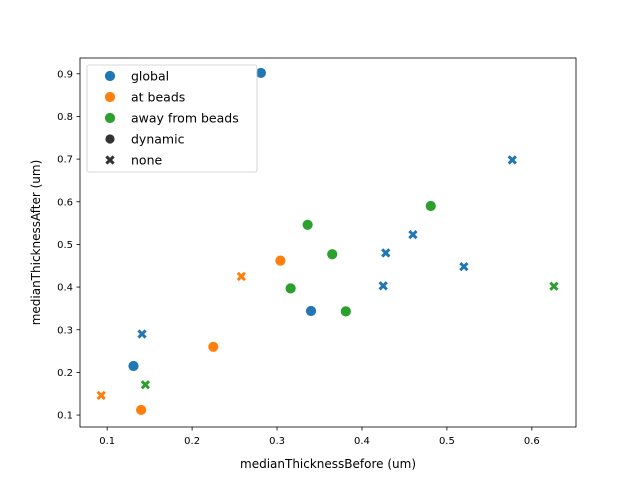  I want to click on legend: global at beads away from beads dynamic none, so click(172, 118).